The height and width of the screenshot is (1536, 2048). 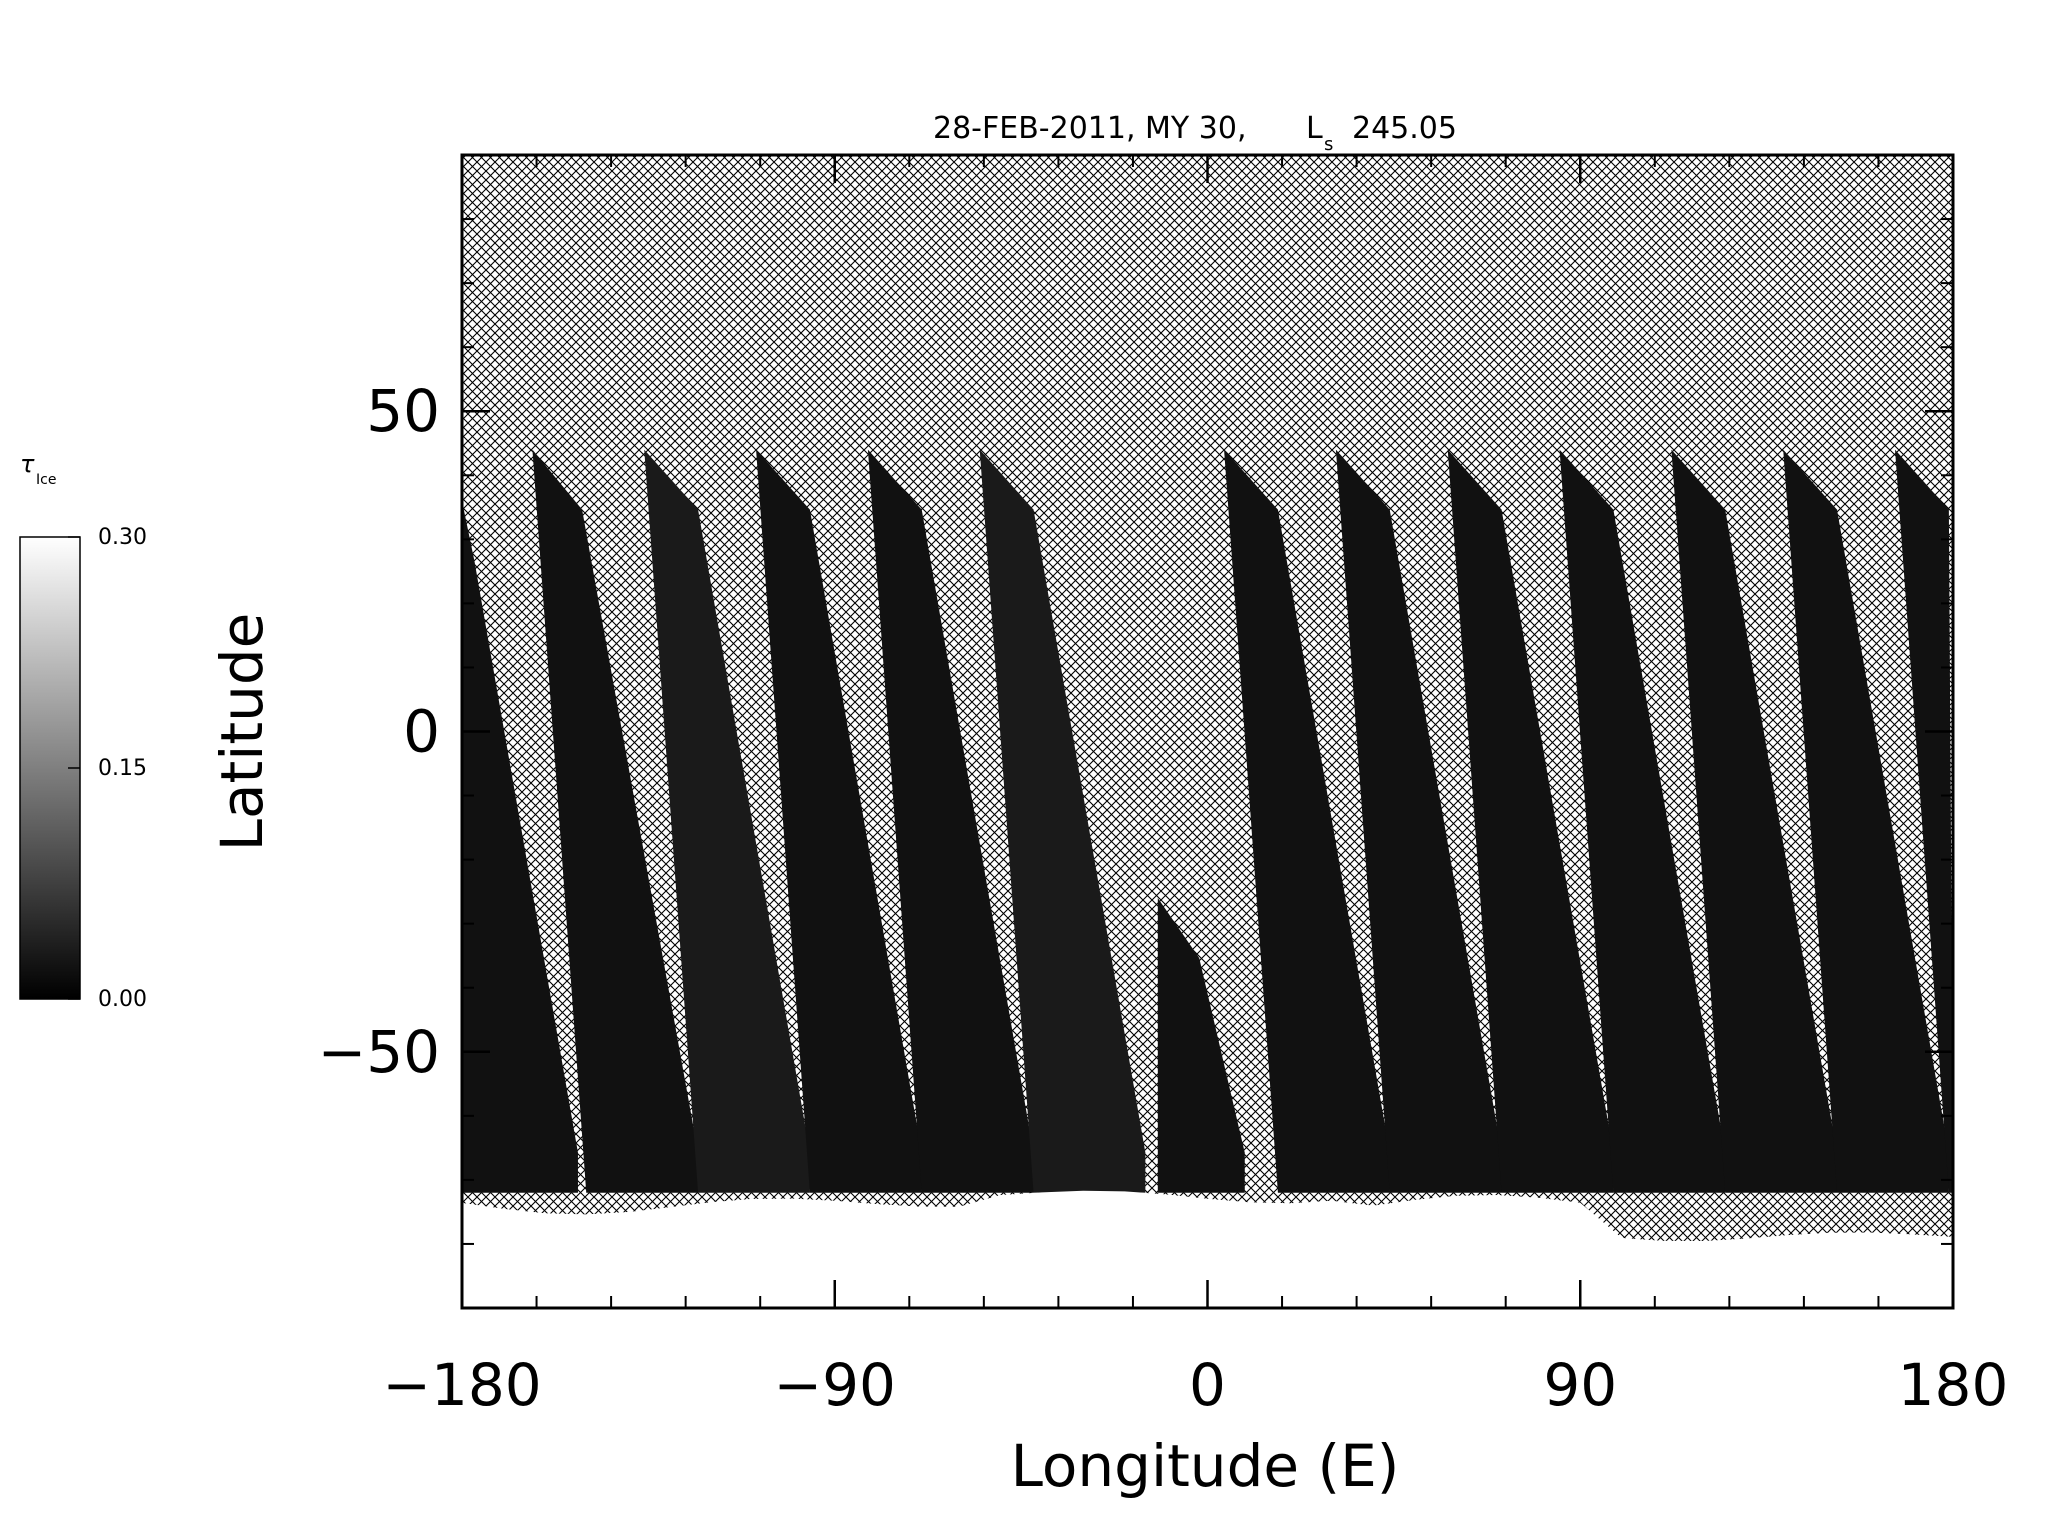 What do you see at coordinates (403, 411) in the screenshot?
I see `y-tick-label: 50` at bounding box center [403, 411].